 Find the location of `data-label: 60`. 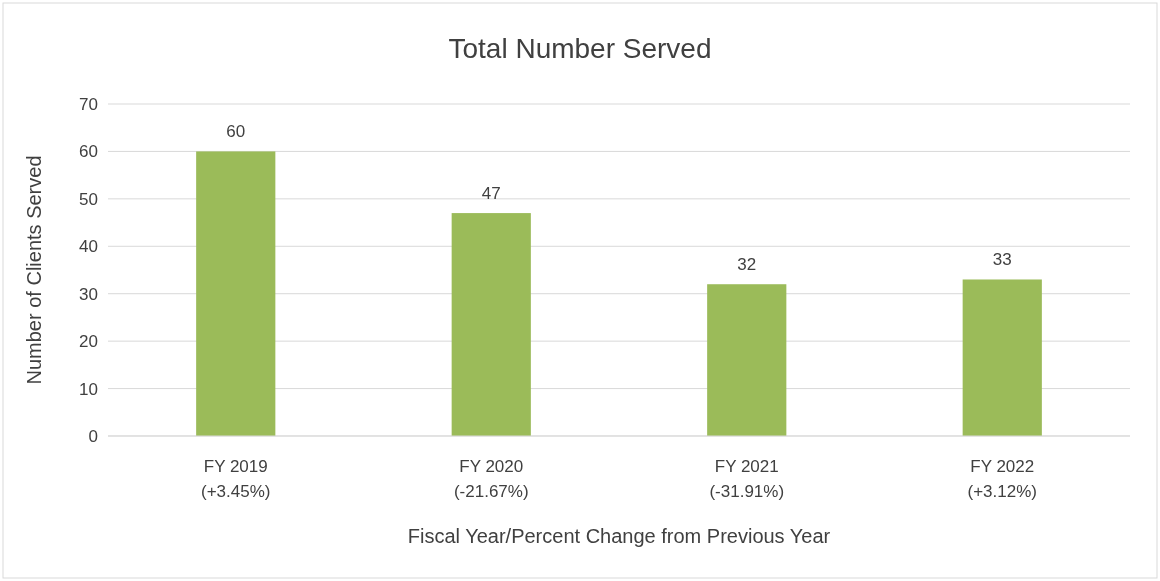

data-label: 60 is located at coordinates (236, 132).